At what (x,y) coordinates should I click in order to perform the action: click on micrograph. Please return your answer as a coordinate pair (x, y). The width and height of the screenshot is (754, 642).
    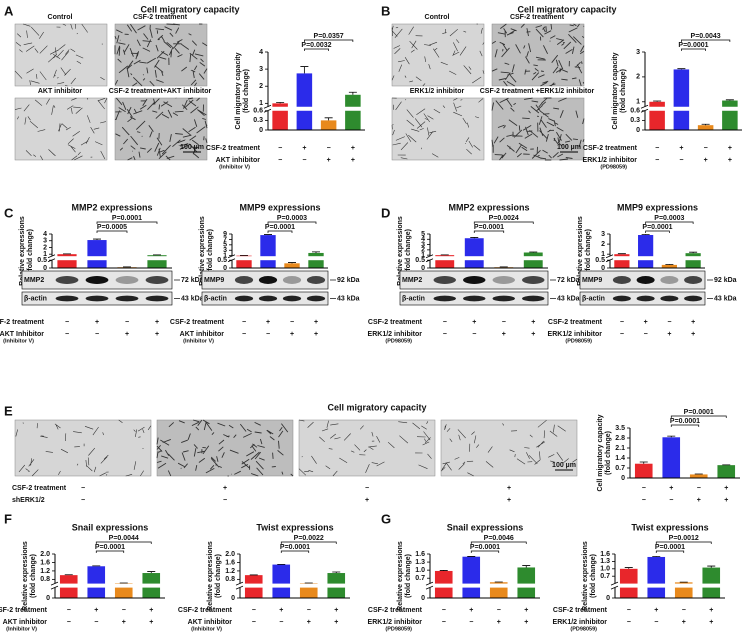
    Looking at the image, I should click on (83, 448).